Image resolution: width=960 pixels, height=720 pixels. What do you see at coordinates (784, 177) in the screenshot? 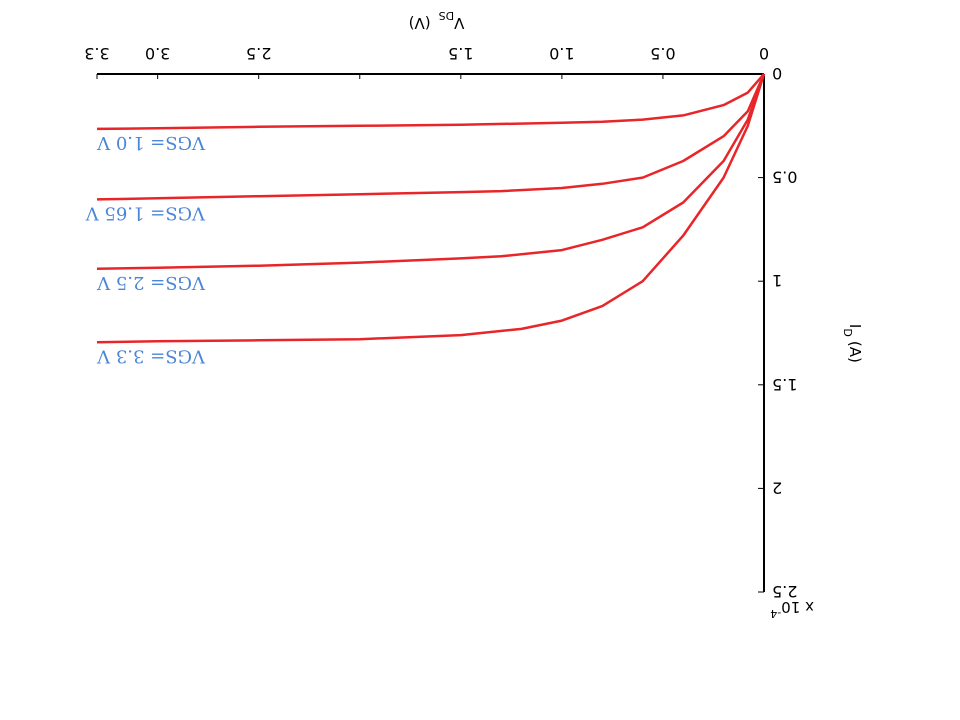
I see `y-tick-label: 0.5` at bounding box center [784, 177].